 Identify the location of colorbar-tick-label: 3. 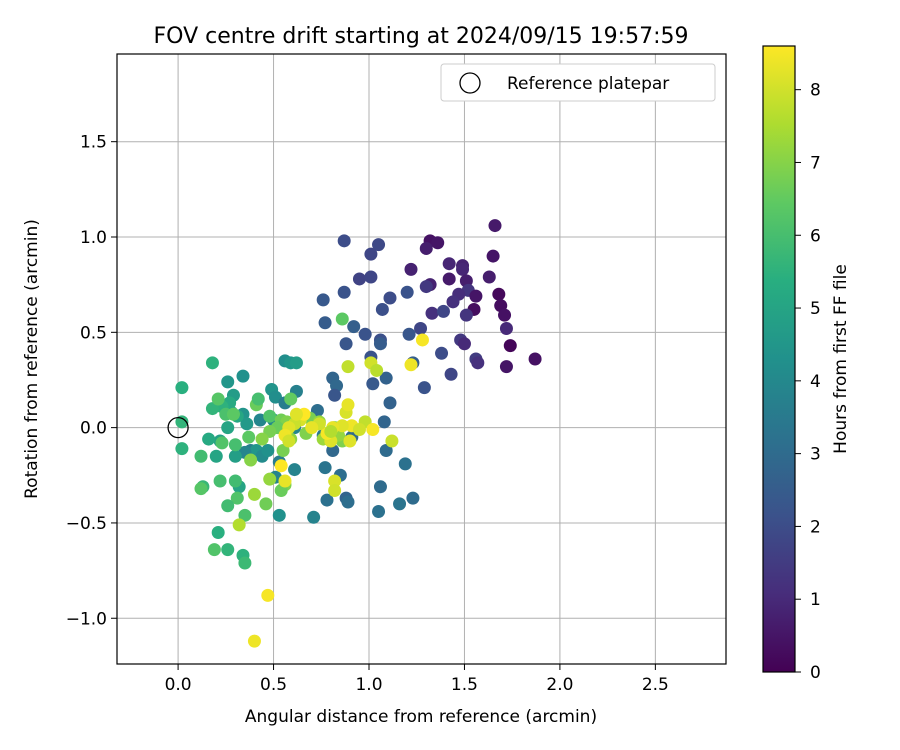
(815, 455).